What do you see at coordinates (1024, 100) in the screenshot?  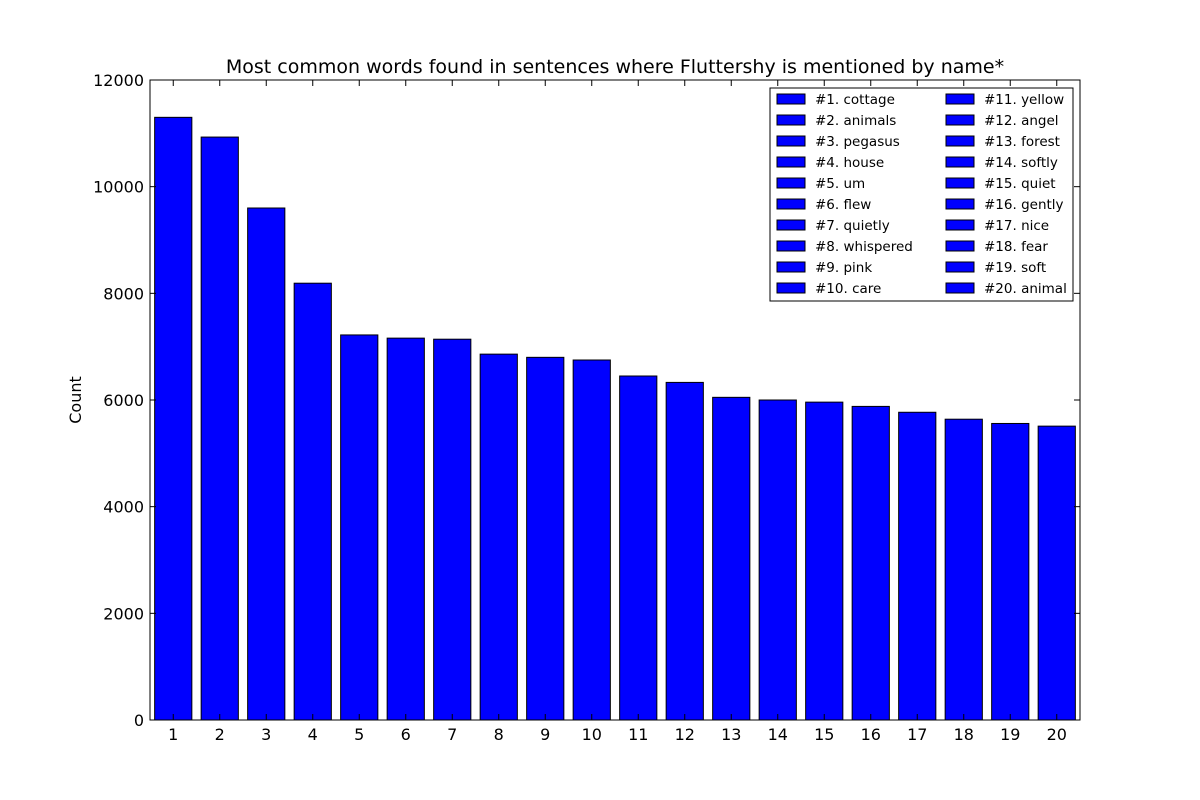 I see `legend-entry: #11. yellow` at bounding box center [1024, 100].